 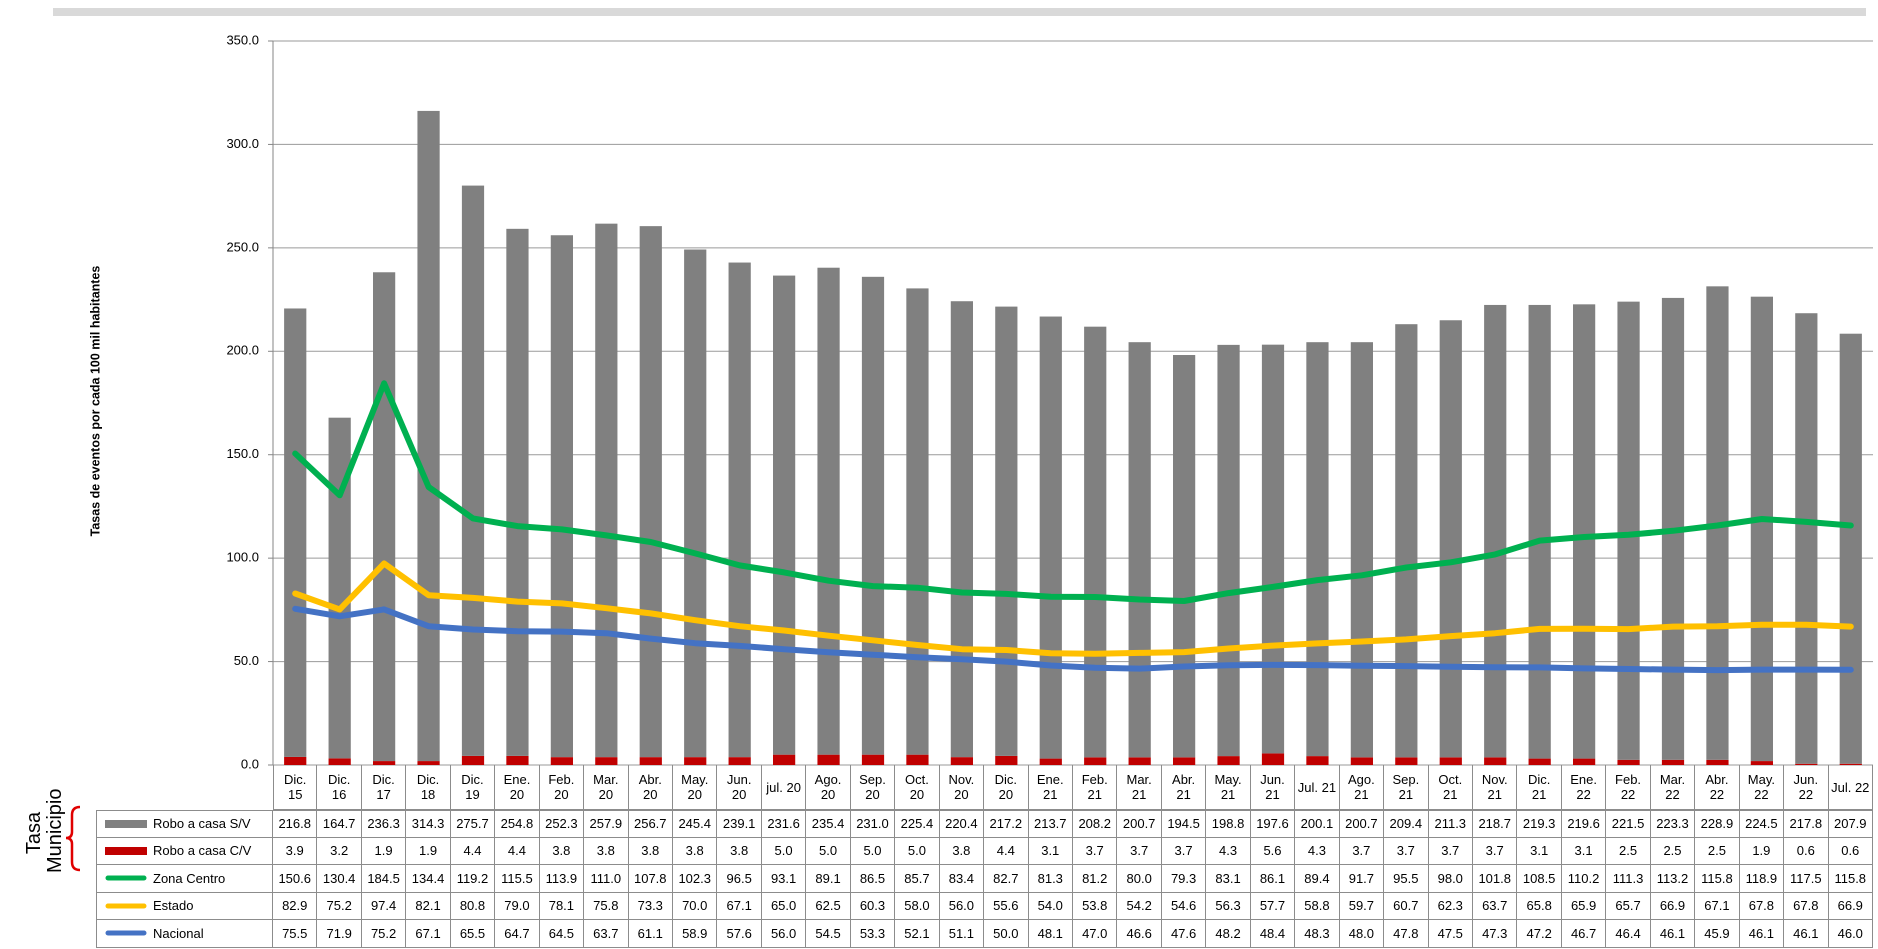 I want to click on table-value: 102.3, so click(x=695, y=879).